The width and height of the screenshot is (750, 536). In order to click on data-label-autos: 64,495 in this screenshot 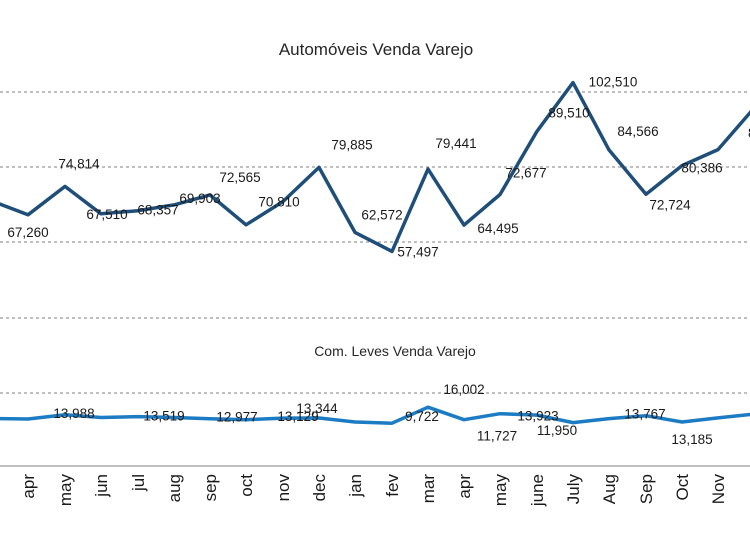, I will do `click(497, 228)`.